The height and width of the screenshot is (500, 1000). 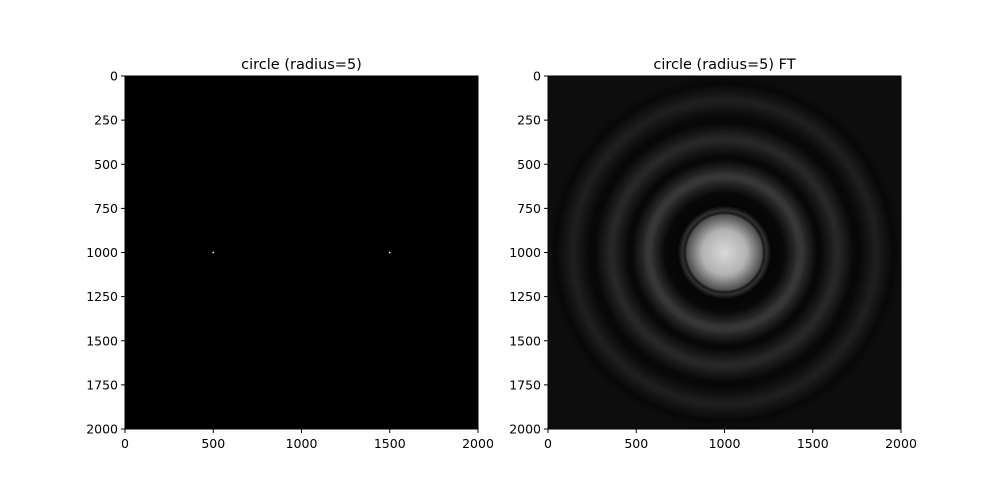 What do you see at coordinates (478, 443) in the screenshot?
I see `left-x-tick-label: 2000` at bounding box center [478, 443].